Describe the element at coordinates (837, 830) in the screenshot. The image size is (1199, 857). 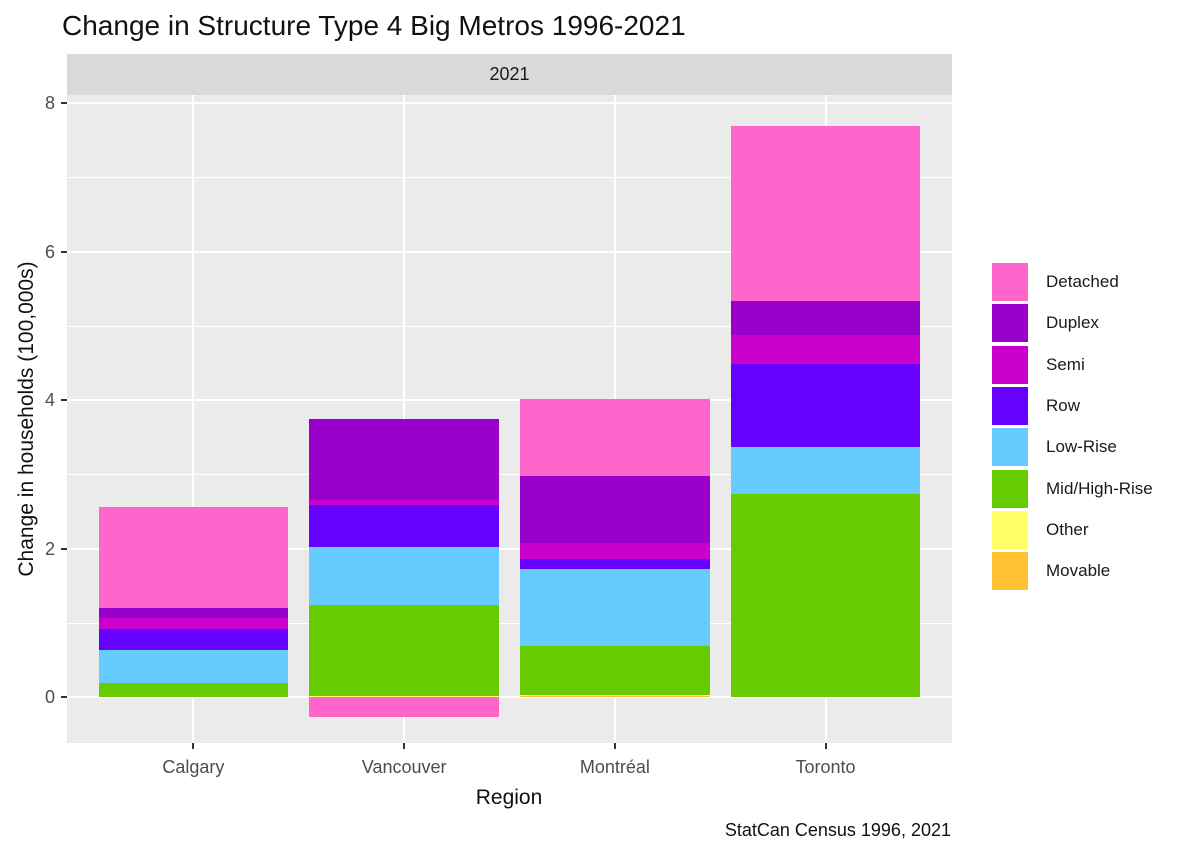
I see `caption: StatCan Census 1996, 2021` at that location.